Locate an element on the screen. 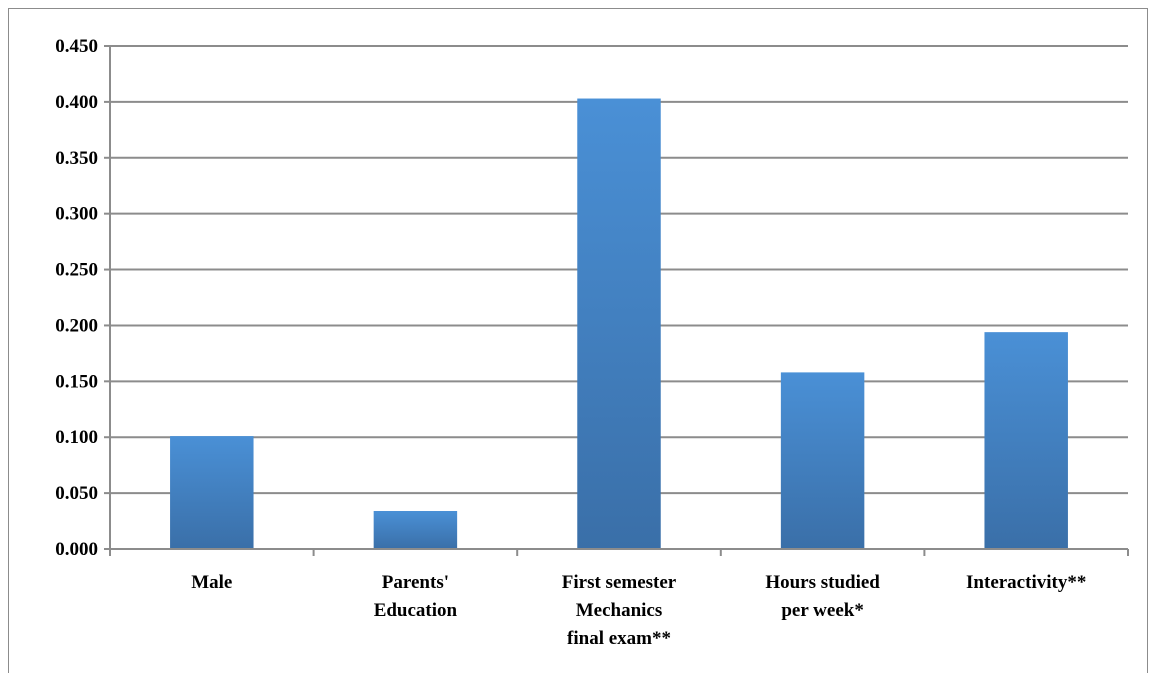 Image resolution: width=1150 pixels, height=675 pixels. y-tick-label: 0.300 is located at coordinates (76, 214).